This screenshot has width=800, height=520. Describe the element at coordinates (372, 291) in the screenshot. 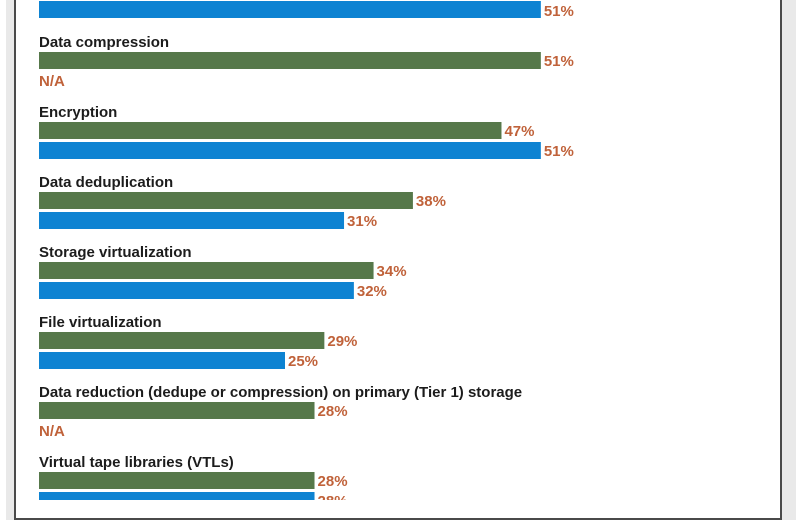

I see `value-label-series-b: 32%` at that location.